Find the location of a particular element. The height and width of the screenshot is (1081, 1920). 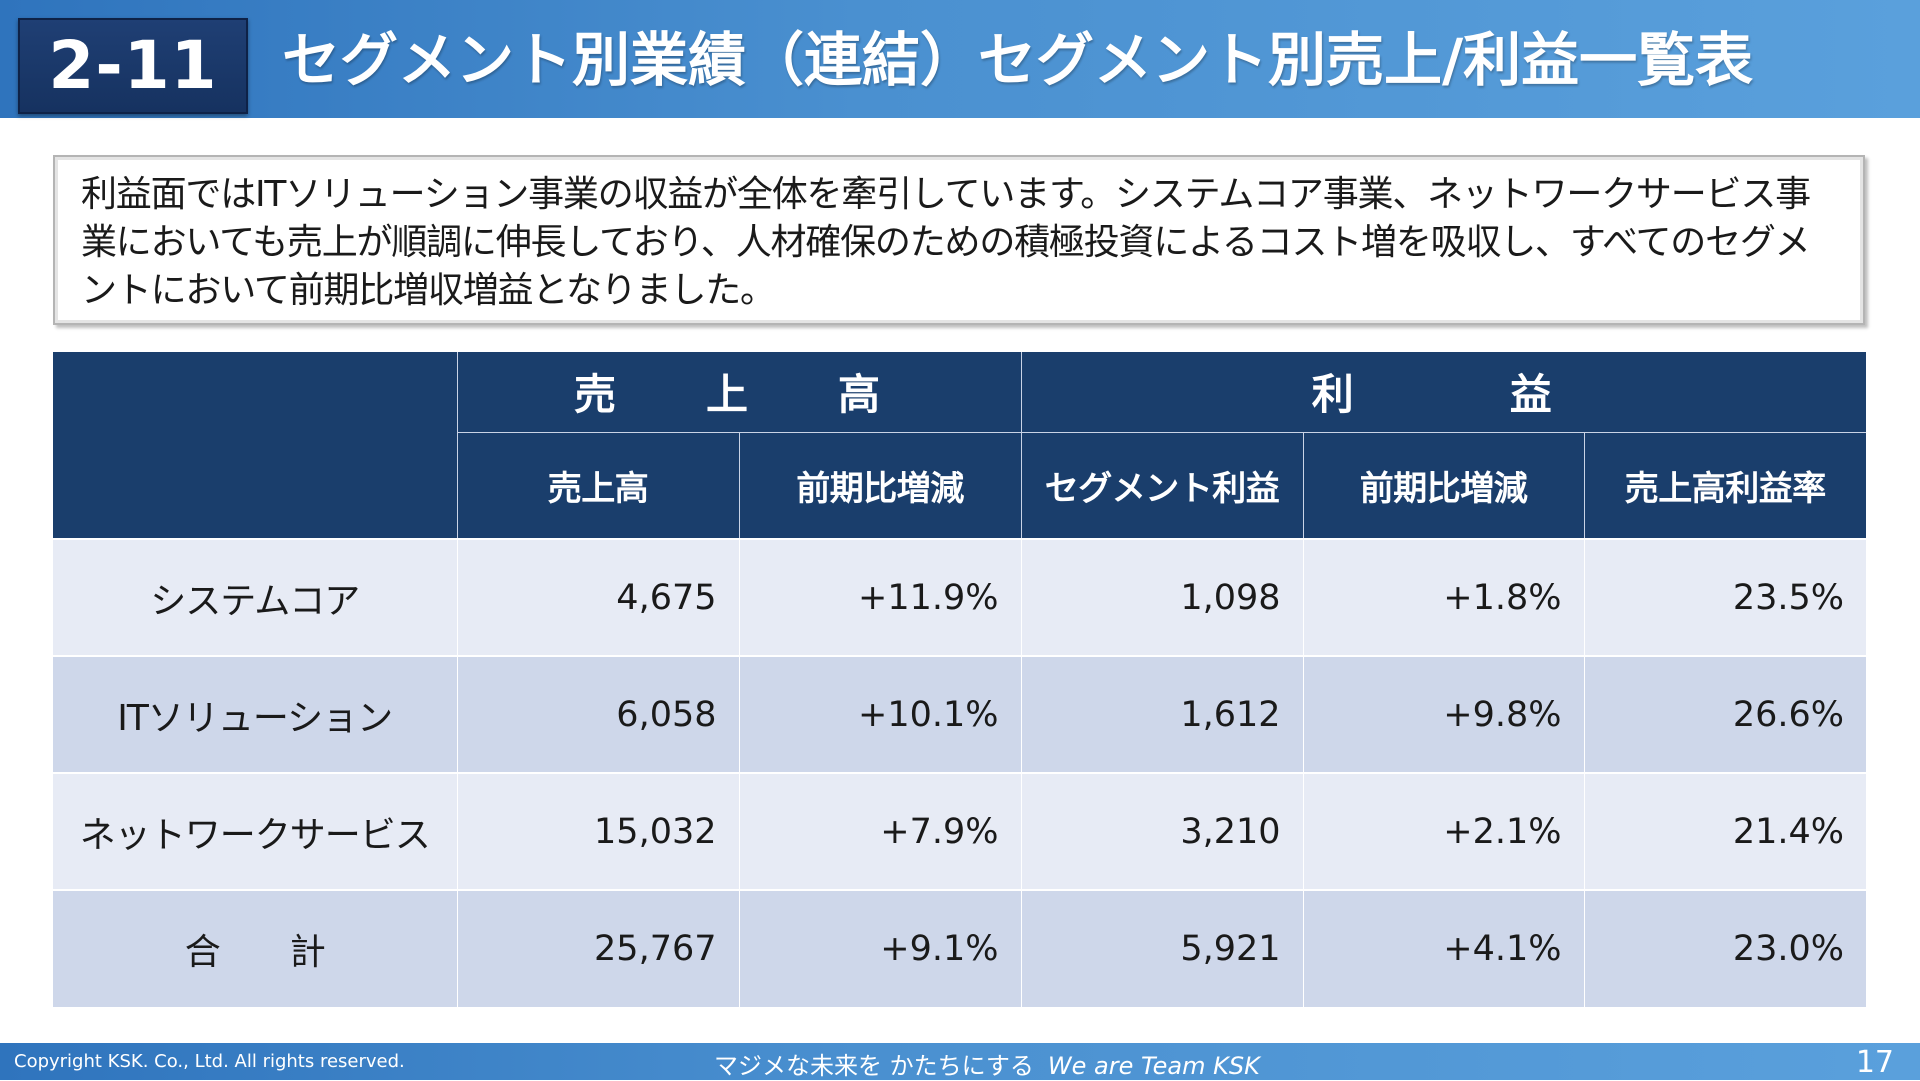

profit-group-label: 利 益 is located at coordinates (1443, 395).